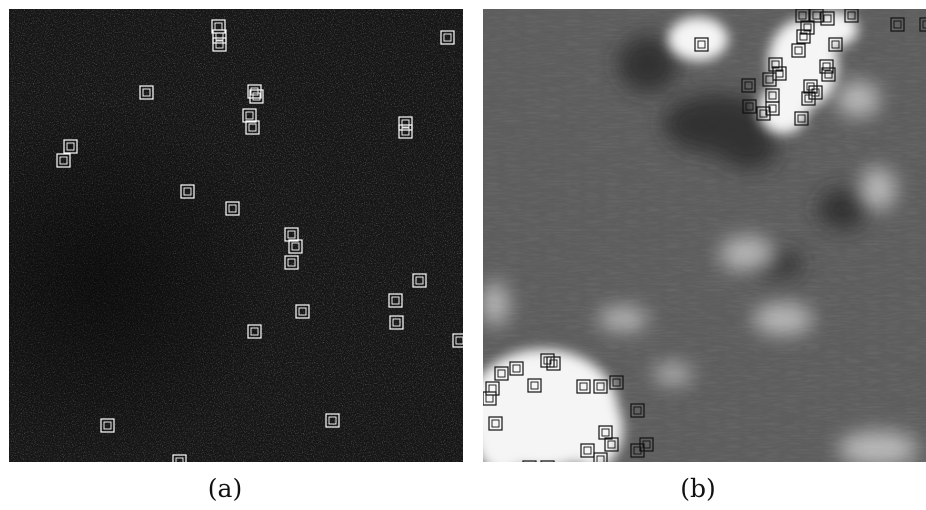  I want to click on cloud-shadows, so click(743, 157).